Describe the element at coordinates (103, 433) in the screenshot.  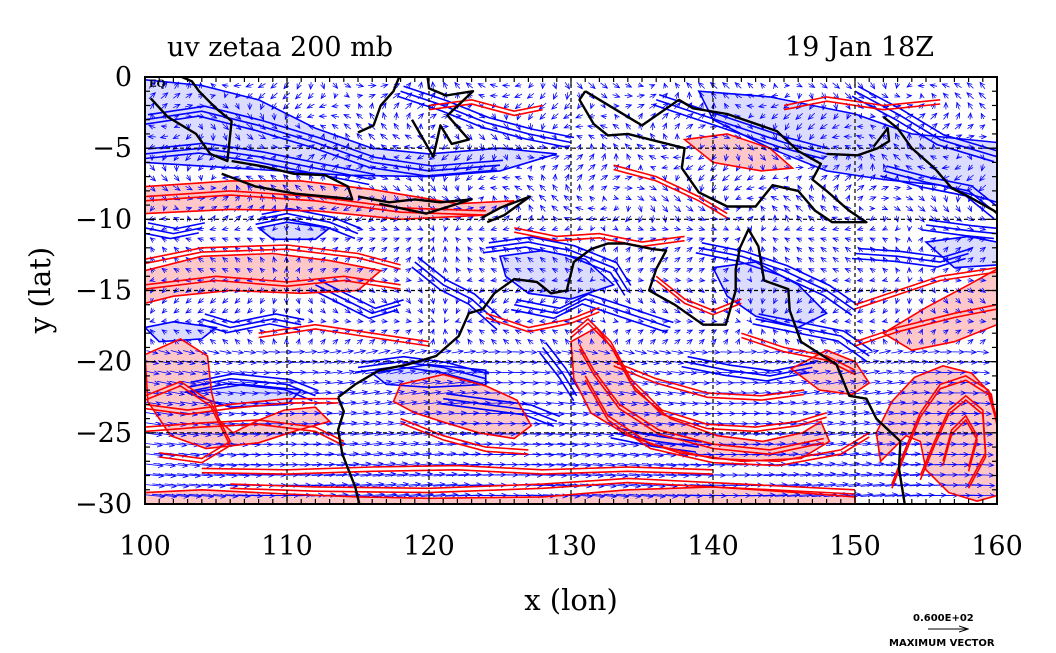
I see `y-tick-label-25: −25` at that location.